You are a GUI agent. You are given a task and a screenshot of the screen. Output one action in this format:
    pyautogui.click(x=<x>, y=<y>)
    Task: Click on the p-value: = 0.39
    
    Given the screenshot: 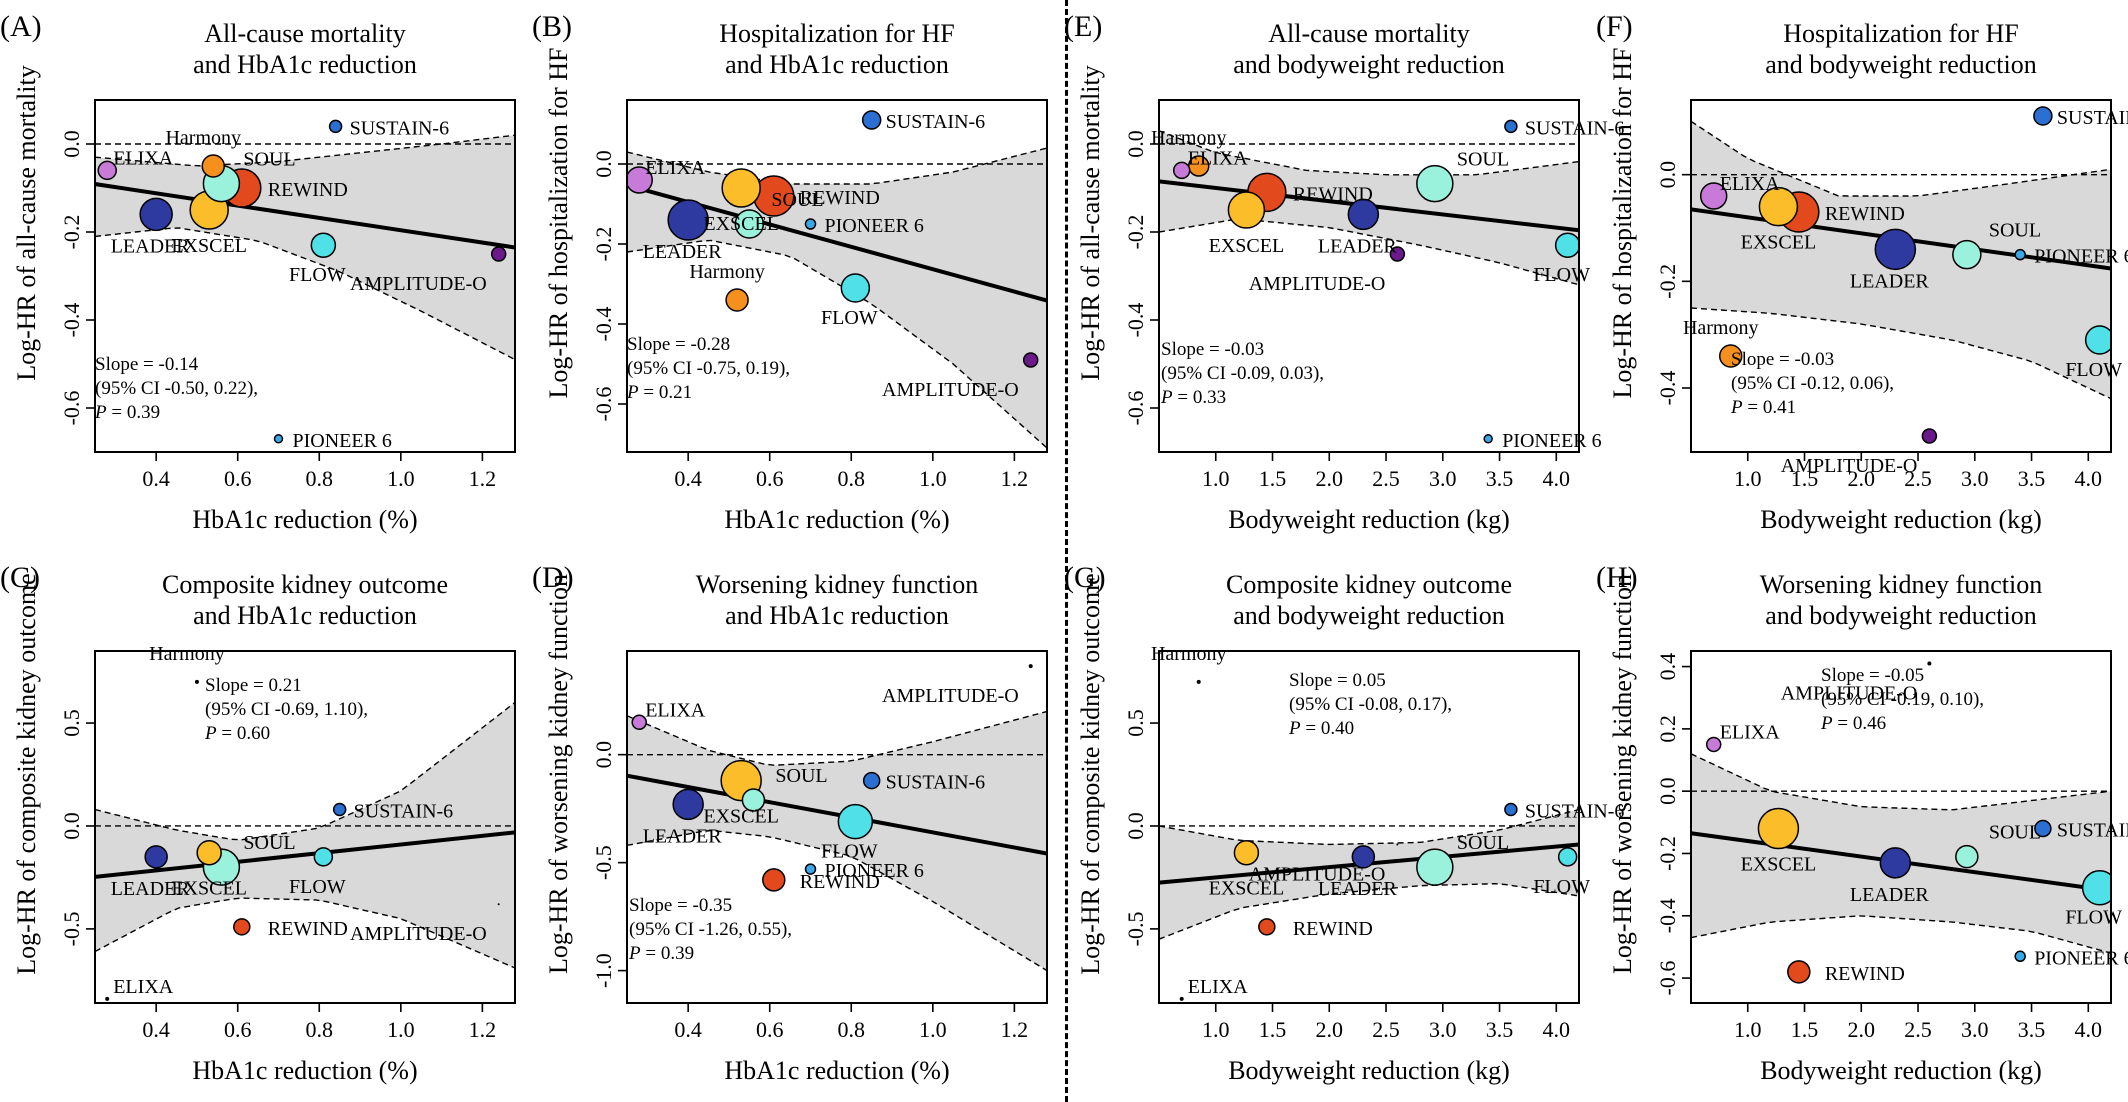 What is the action you would take?
    pyautogui.click(x=667, y=953)
    